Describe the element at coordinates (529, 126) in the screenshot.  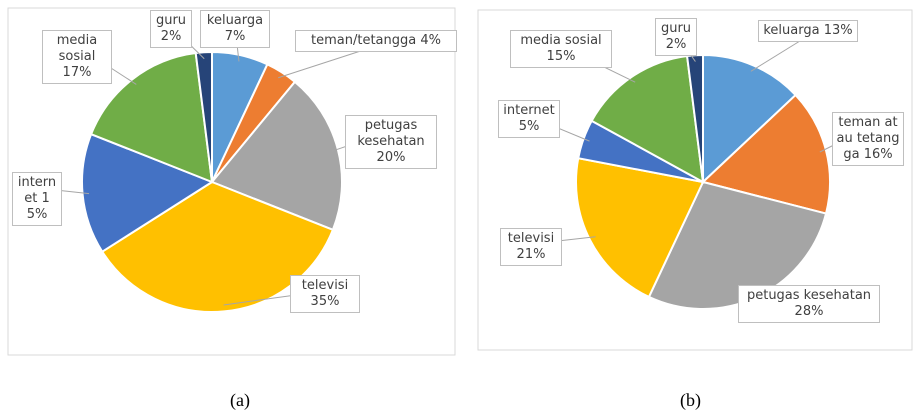
I see `value-label: 5%` at that location.